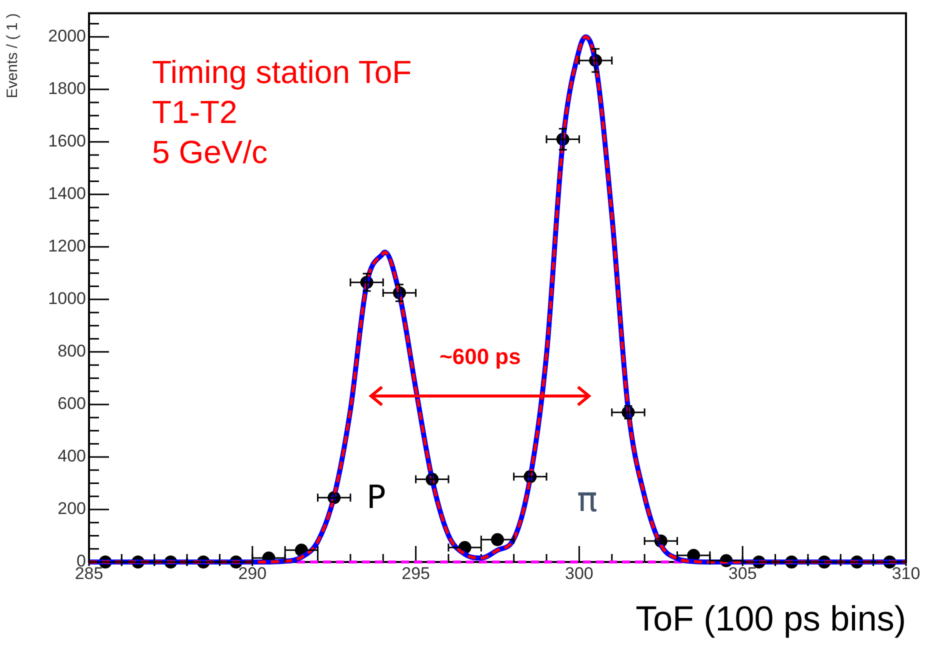 Image resolution: width=933 pixels, height=646 pixels. Describe the element at coordinates (587, 500) in the screenshot. I see `annotation: π` at that location.